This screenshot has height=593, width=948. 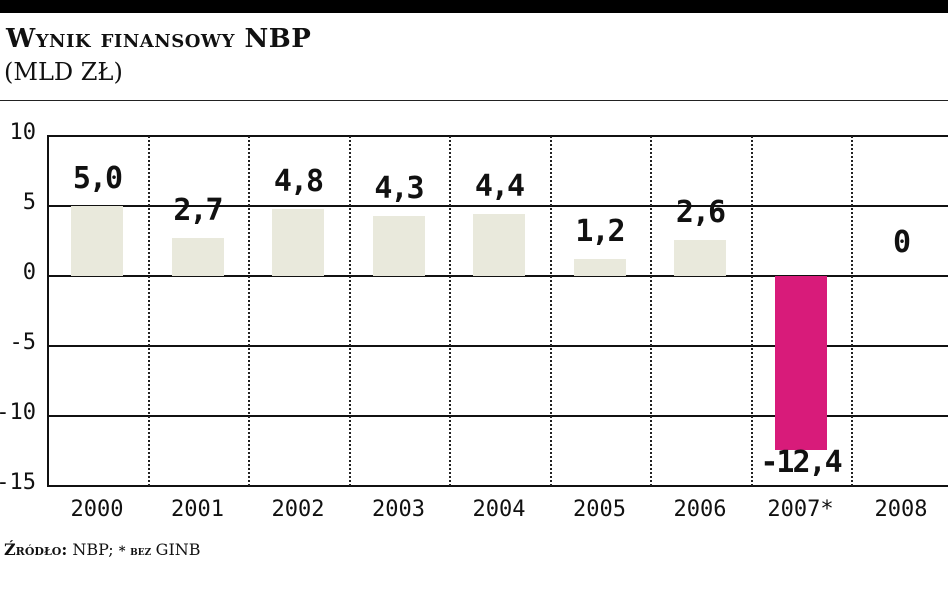 What do you see at coordinates (298, 509) in the screenshot?
I see `x-tick-label: 2002` at bounding box center [298, 509].